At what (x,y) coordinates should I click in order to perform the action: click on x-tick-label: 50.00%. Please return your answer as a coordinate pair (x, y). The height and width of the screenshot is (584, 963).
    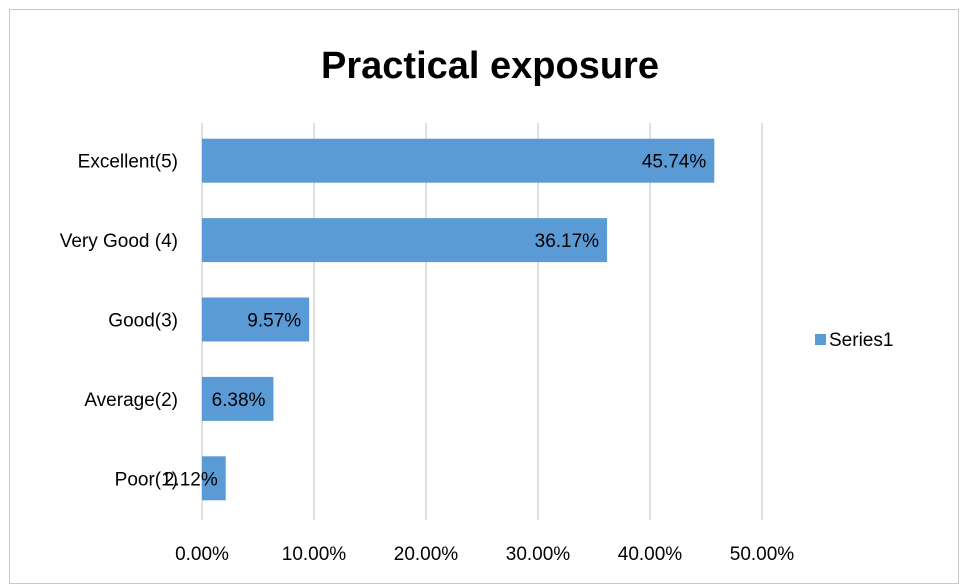
    Looking at the image, I should click on (762, 554).